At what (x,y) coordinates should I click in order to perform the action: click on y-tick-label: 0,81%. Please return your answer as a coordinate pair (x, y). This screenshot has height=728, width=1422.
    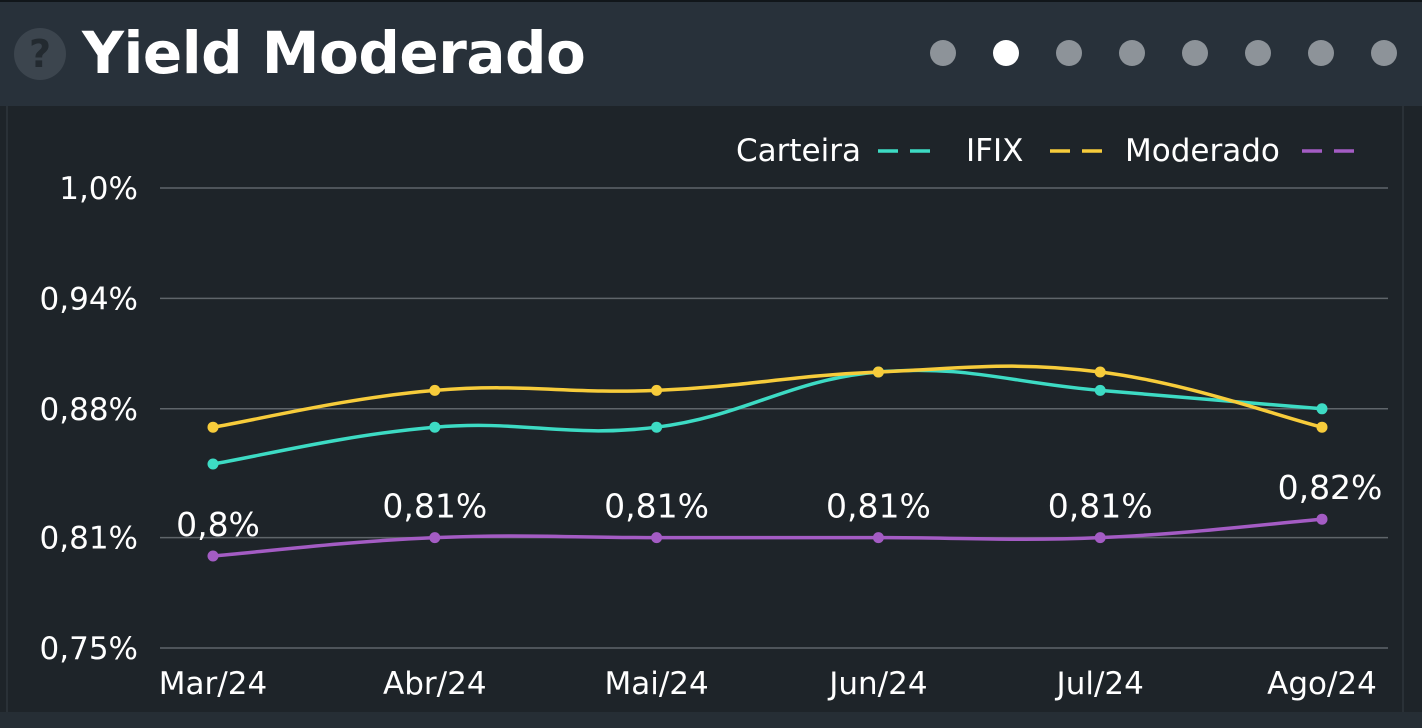
    Looking at the image, I should click on (89, 539).